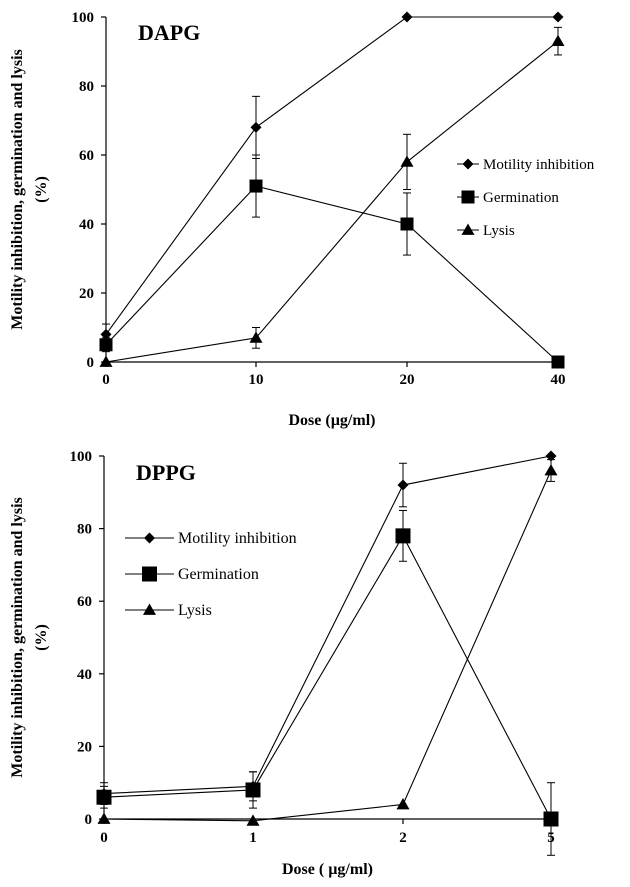  I want to click on series-line, so click(332, 274).